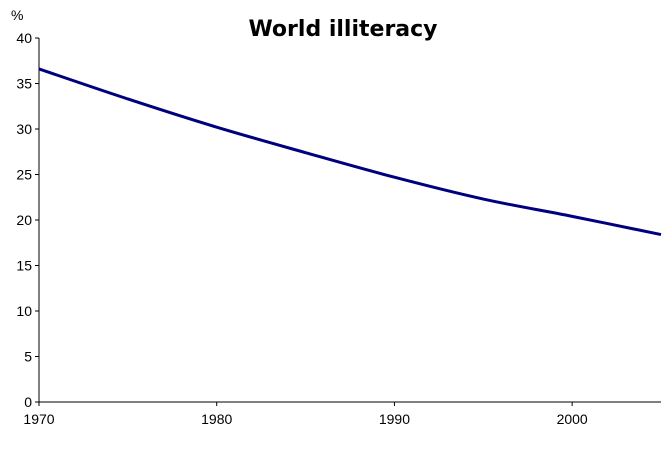 The image size is (672, 450). What do you see at coordinates (28, 357) in the screenshot?
I see `y-tick-label: 5` at bounding box center [28, 357].